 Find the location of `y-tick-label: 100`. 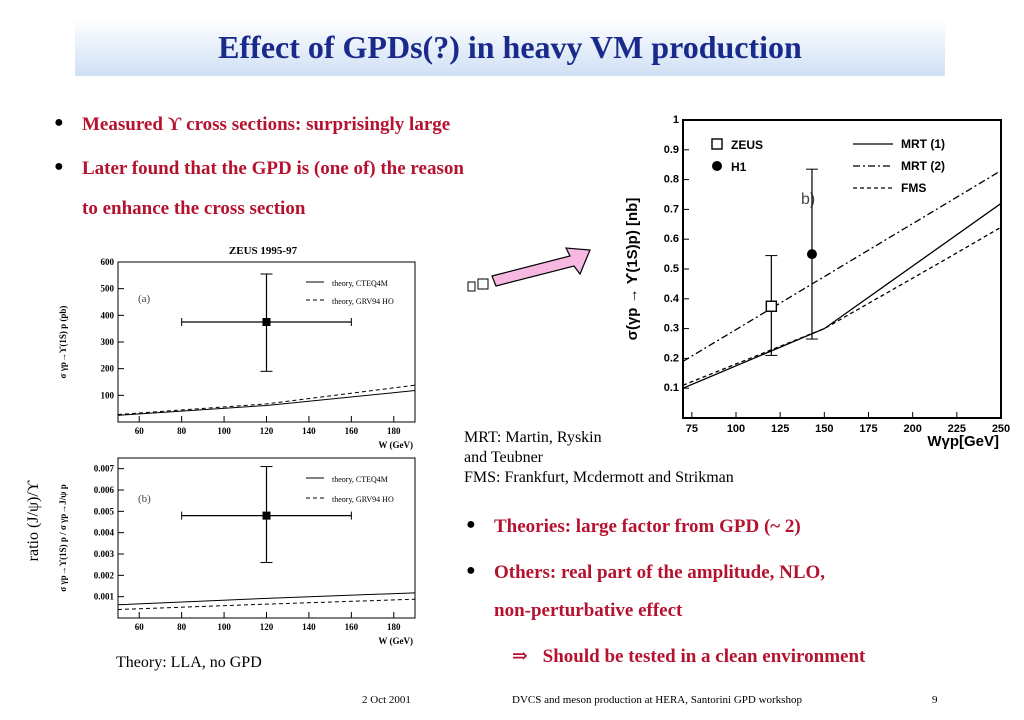

y-tick-label: 100 is located at coordinates (108, 395).